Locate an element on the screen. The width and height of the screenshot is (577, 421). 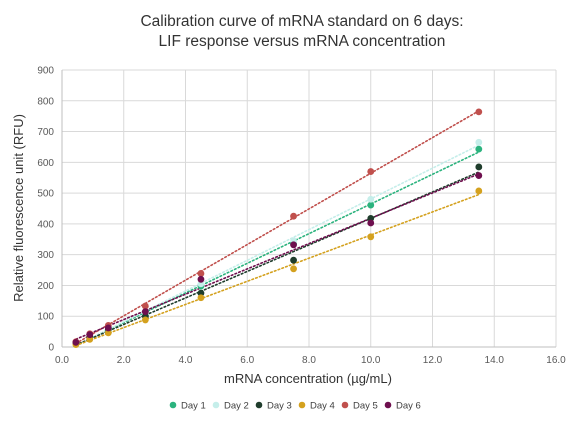
y-tick-label: 900 is located at coordinates (45, 71).